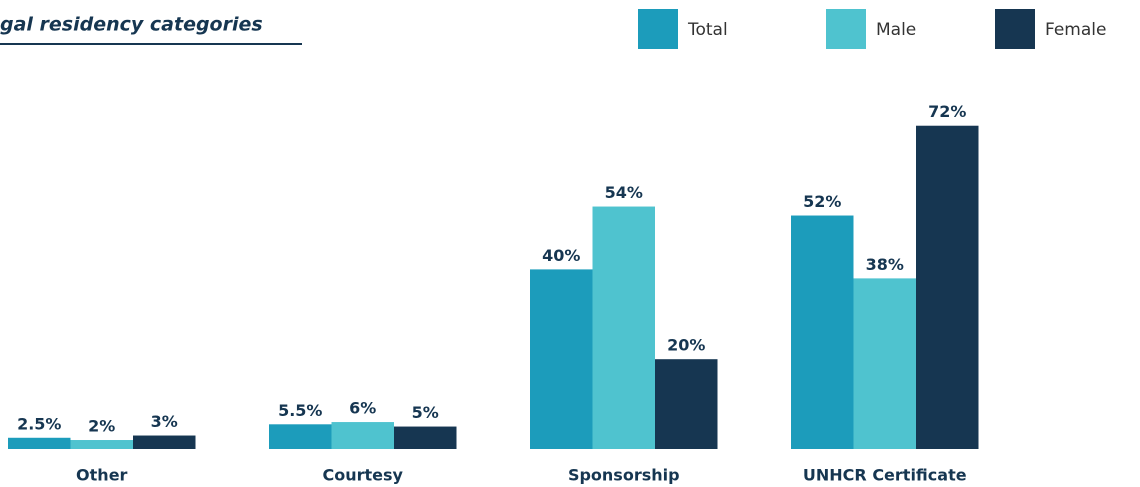 The image size is (1140, 487). Describe the element at coordinates (624, 192) in the screenshot. I see `value-label: 54%` at that location.